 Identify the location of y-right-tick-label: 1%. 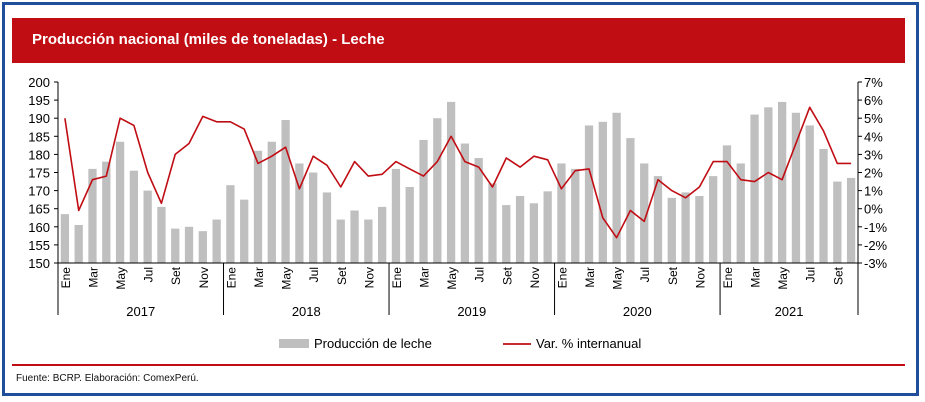
(873, 191).